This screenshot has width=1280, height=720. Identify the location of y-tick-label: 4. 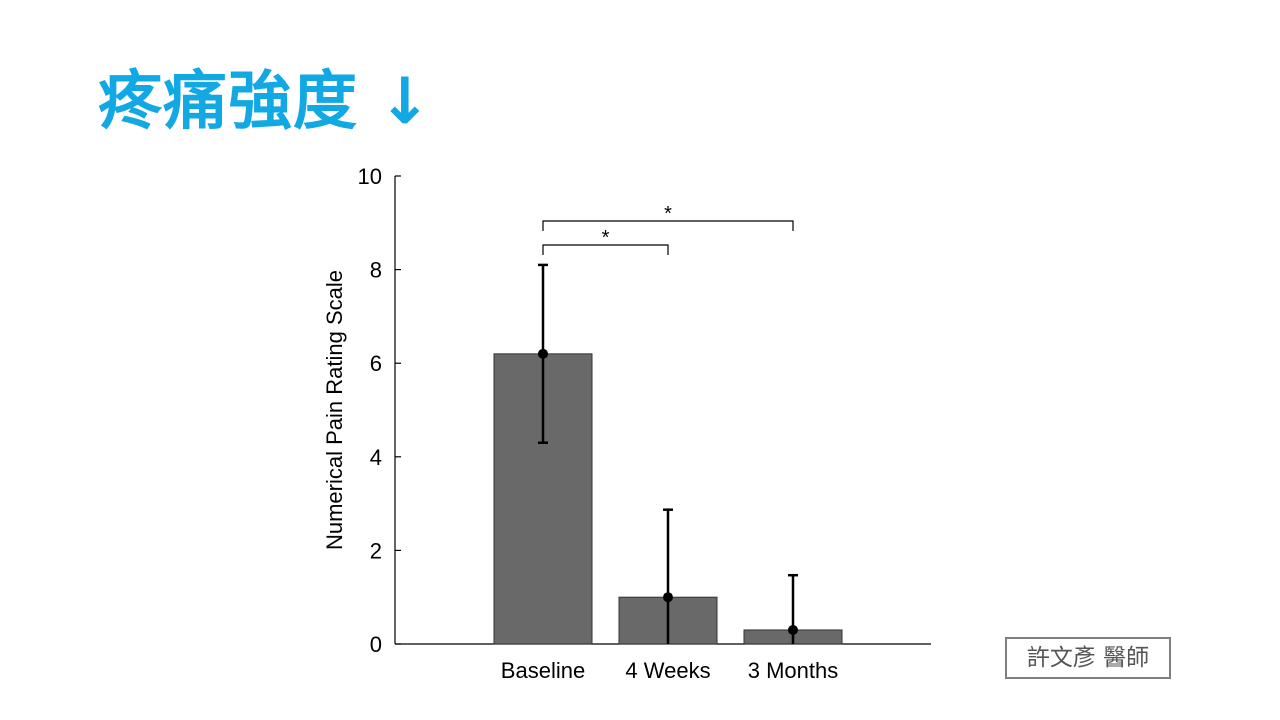
(376, 457).